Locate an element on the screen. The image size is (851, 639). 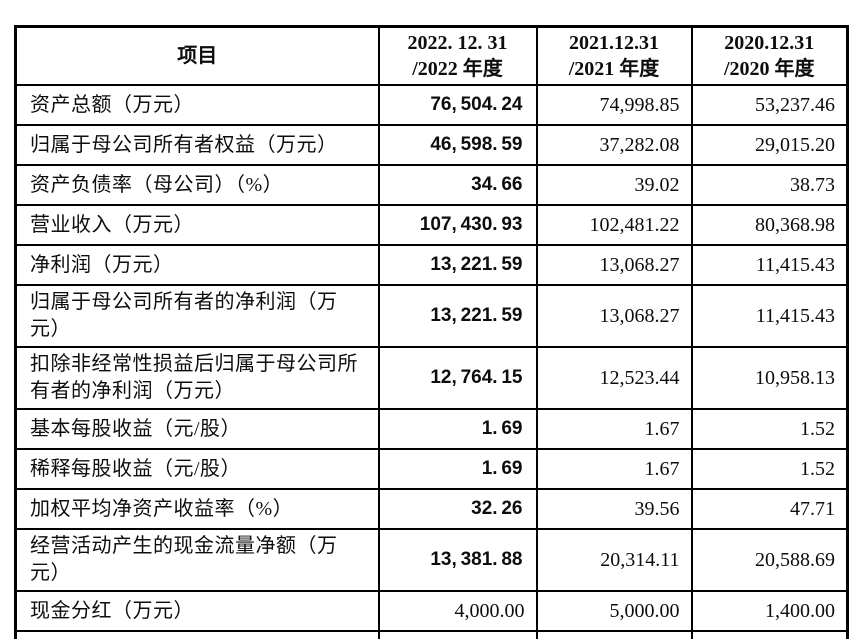
row-label-cell: 经营活动产生的现金流量净额（万元） is located at coordinates (197, 560).